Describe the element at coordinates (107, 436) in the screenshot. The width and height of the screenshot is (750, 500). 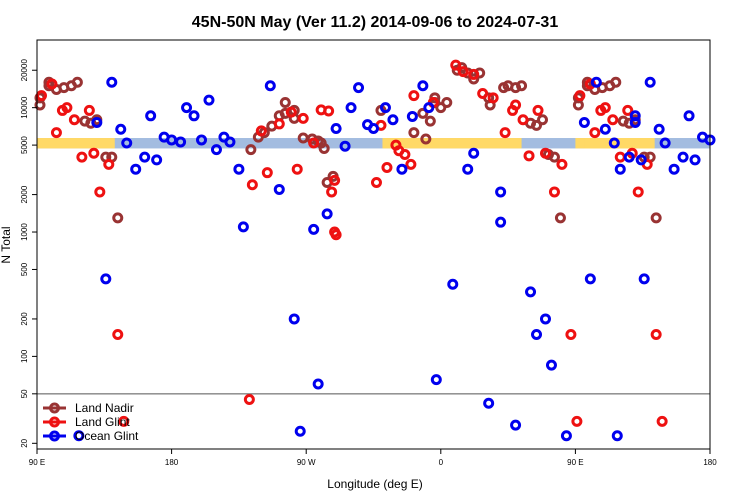
I see `legend-label-ocean-glint: Ocean Glint` at that location.